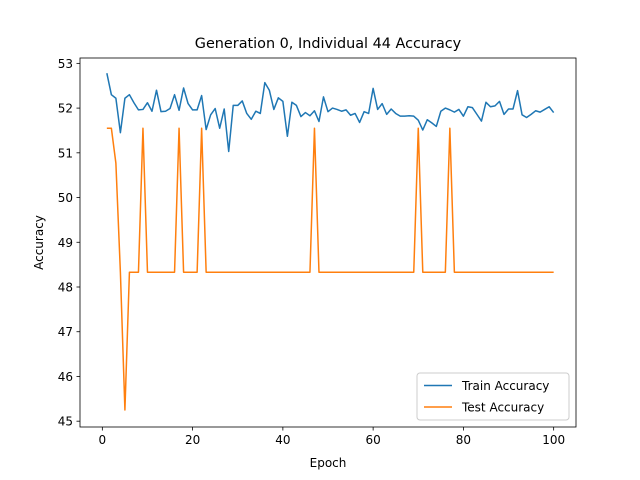 Image resolution: width=640 pixels, height=480 pixels. I want to click on y-tick-label: 49, so click(65, 243).